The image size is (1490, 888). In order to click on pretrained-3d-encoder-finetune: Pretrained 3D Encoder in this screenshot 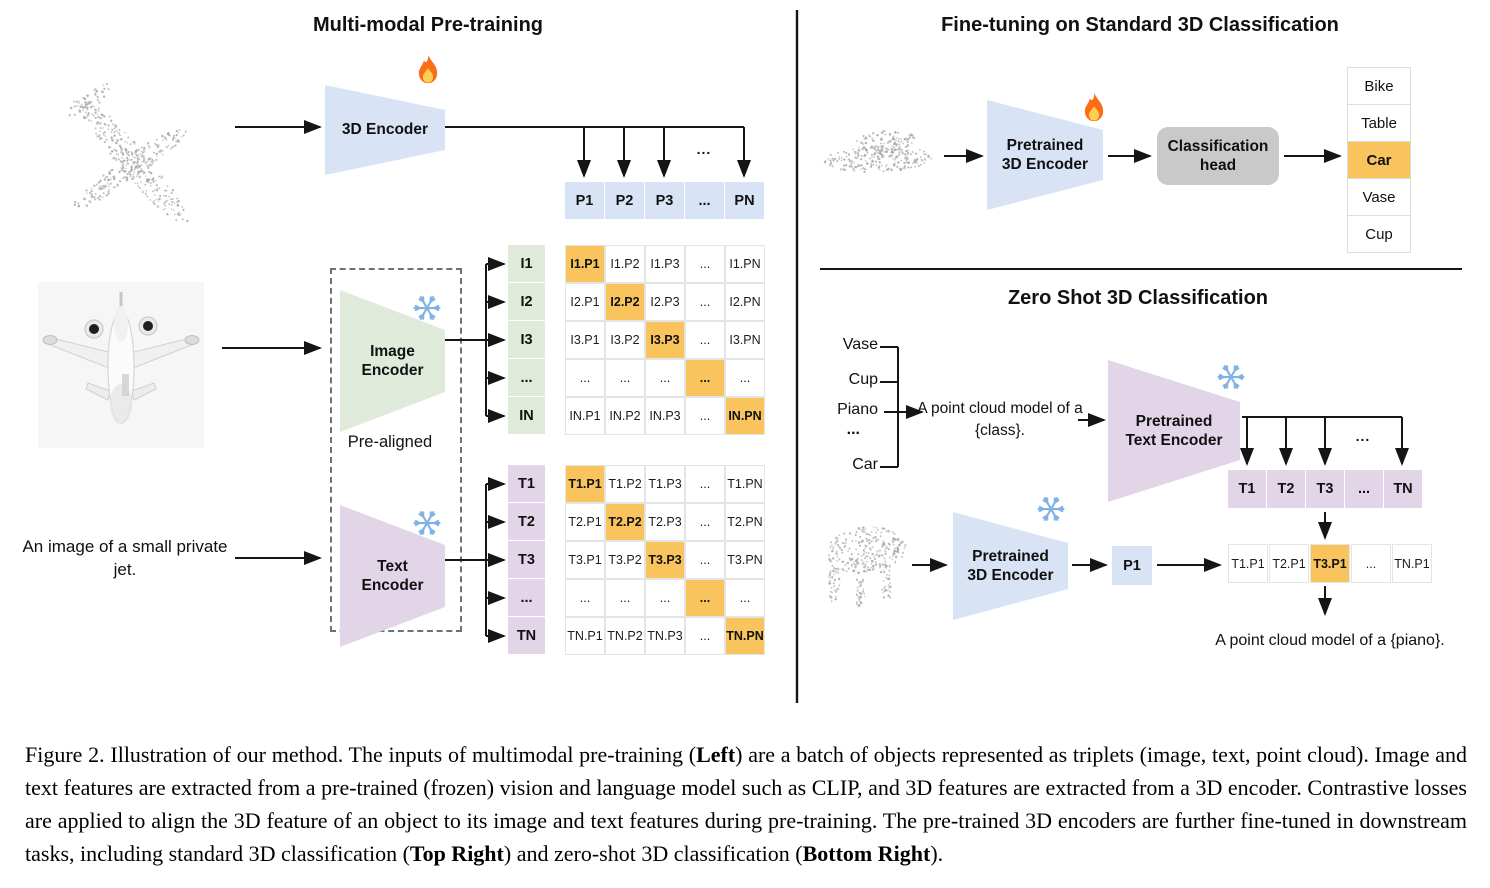, I will do `click(1045, 155)`.